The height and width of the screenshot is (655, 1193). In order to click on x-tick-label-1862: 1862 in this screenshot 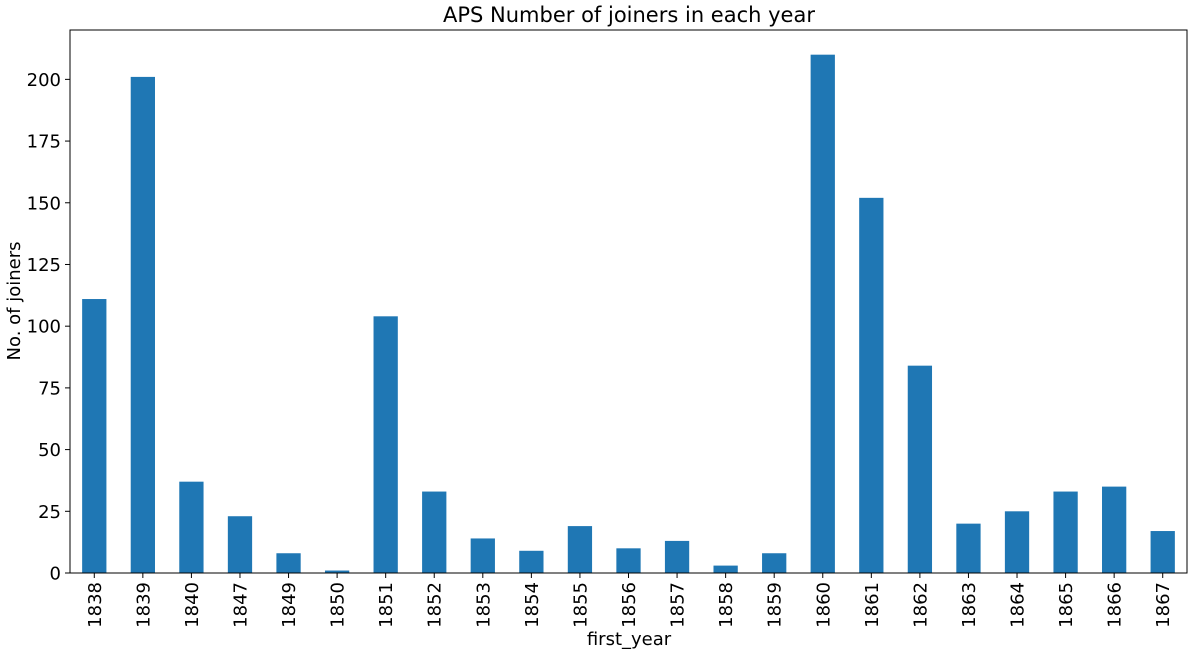, I will do `click(920, 605)`.